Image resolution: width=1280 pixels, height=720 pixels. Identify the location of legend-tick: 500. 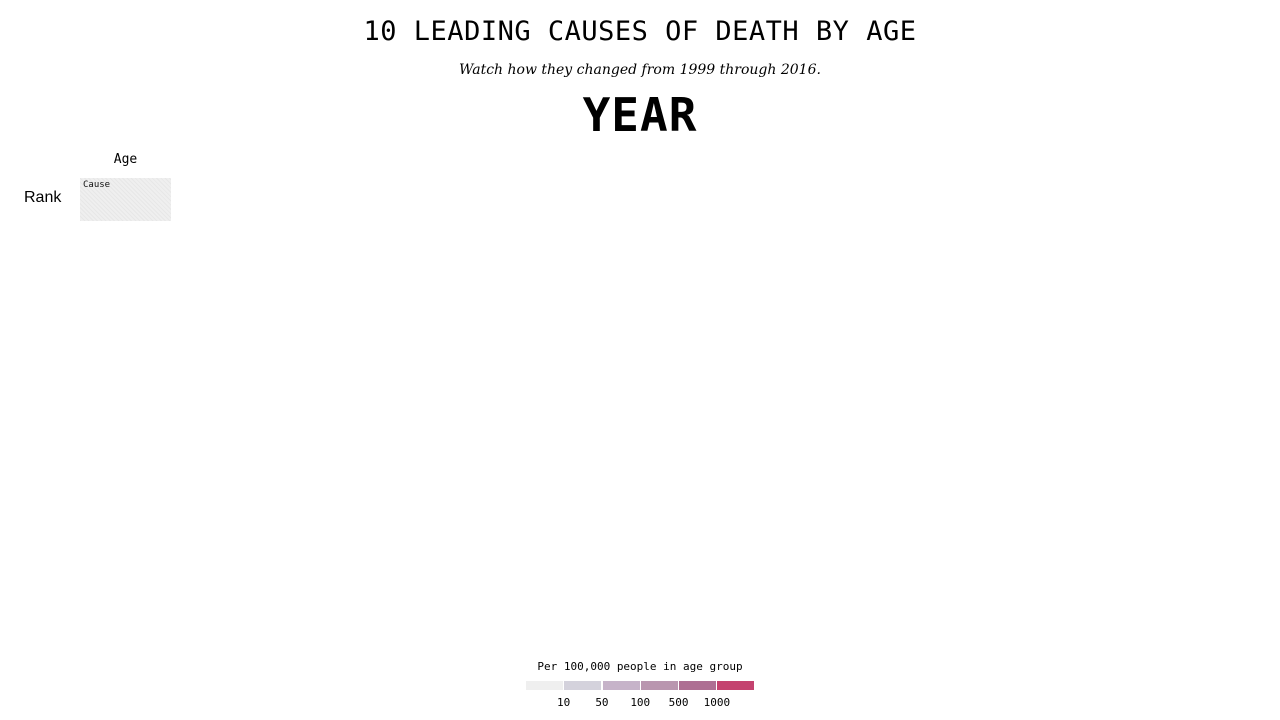
(678, 702).